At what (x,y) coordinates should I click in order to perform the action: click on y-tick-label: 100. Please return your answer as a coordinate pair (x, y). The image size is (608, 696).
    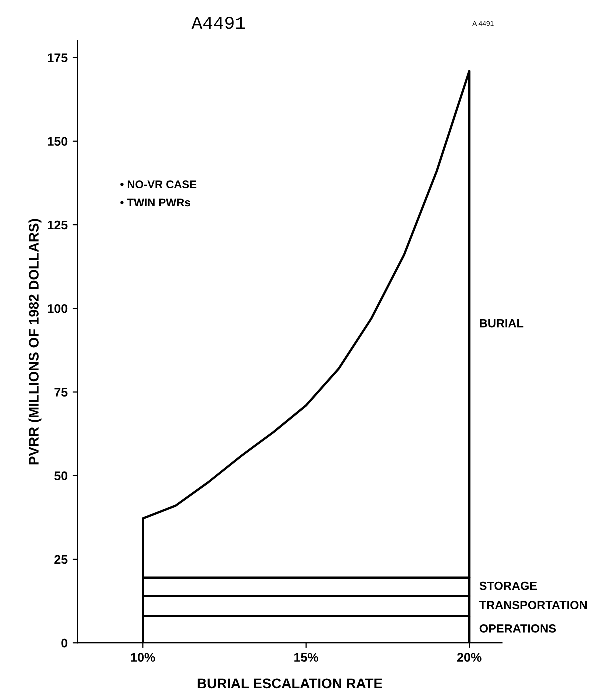
    Looking at the image, I should click on (58, 309).